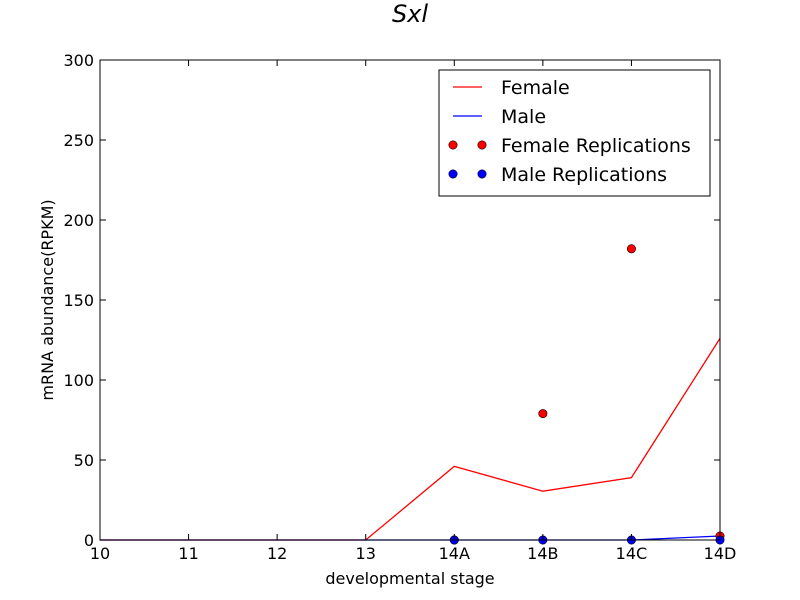 The width and height of the screenshot is (800, 600). I want to click on y-tick-label: 250, so click(78, 140).